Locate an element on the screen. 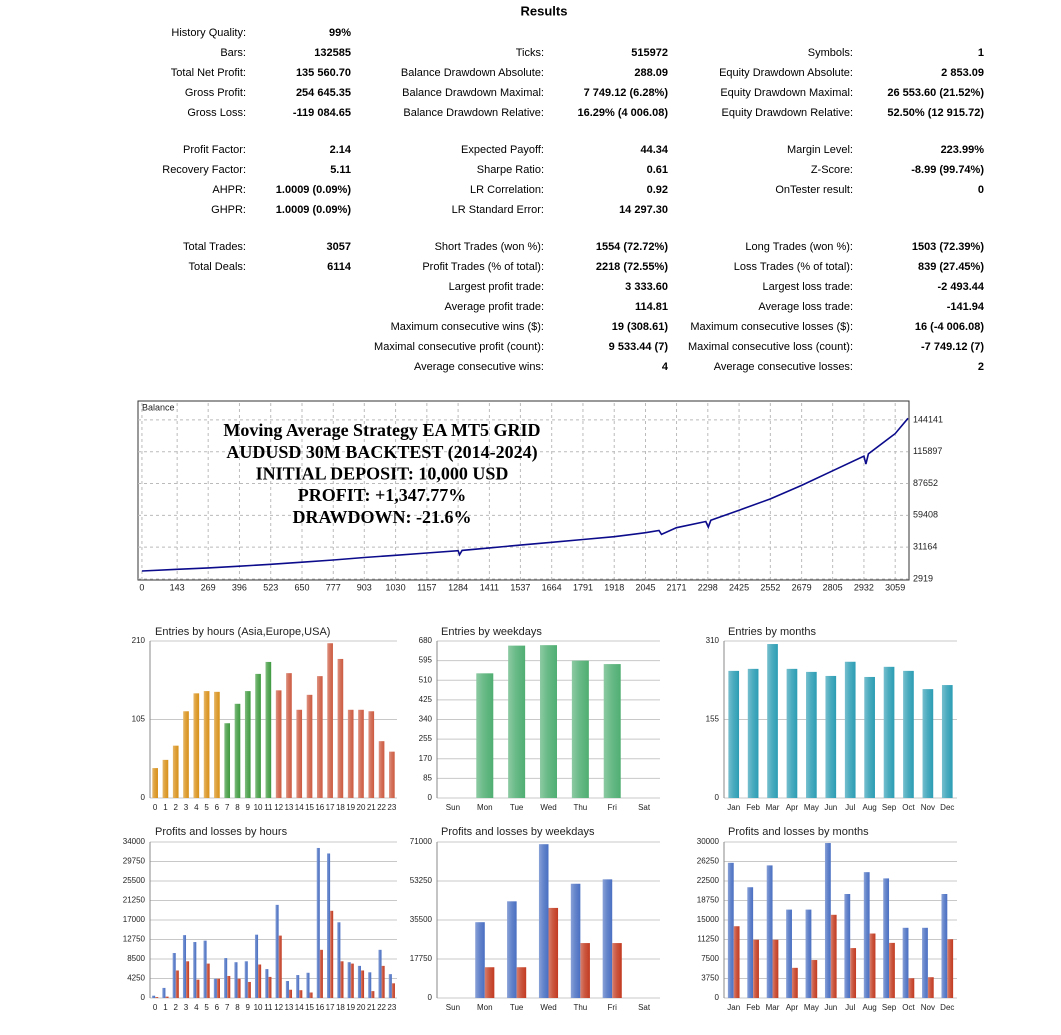  y-tick-label: 35500 is located at coordinates (421, 919).